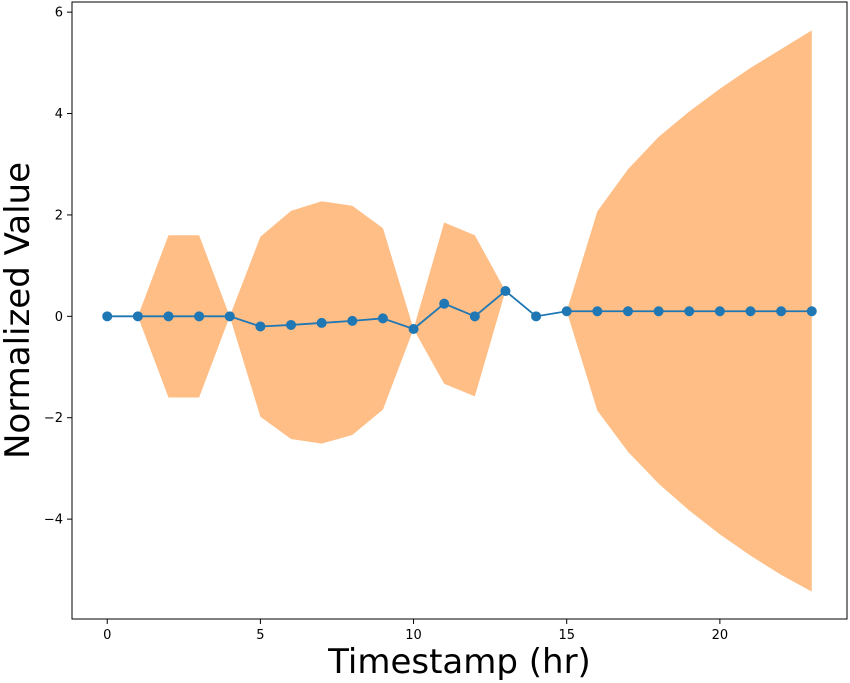 The width and height of the screenshot is (850, 683). What do you see at coordinates (260, 635) in the screenshot?
I see `x-tick-label: 5` at bounding box center [260, 635].